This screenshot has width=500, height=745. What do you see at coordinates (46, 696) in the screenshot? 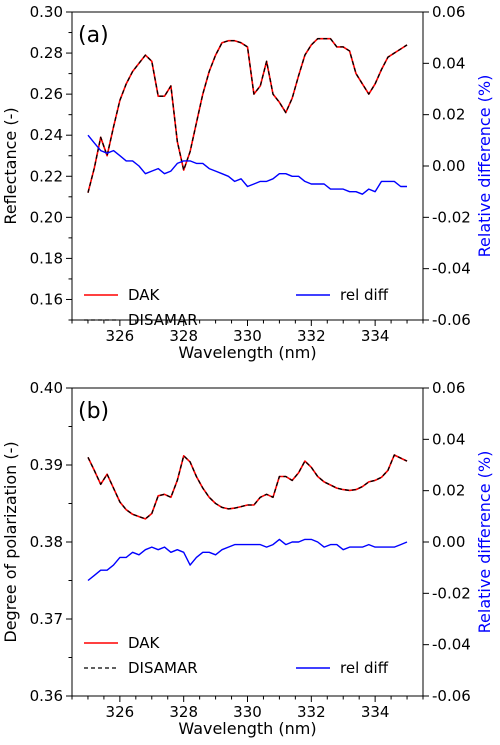
I see `y-tick-label: 0.36` at bounding box center [46, 696].